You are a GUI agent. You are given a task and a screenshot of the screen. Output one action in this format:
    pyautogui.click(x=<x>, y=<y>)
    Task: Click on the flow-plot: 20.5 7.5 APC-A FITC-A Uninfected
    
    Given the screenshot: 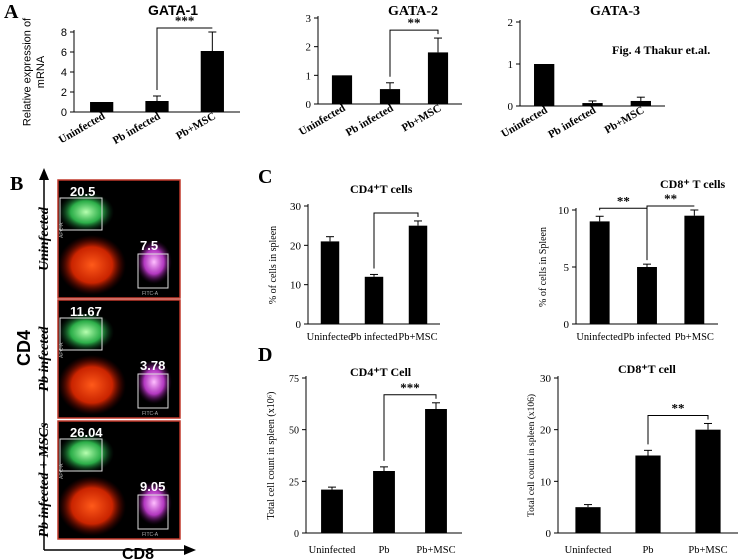 What is the action you would take?
    pyautogui.click(x=109, y=239)
    